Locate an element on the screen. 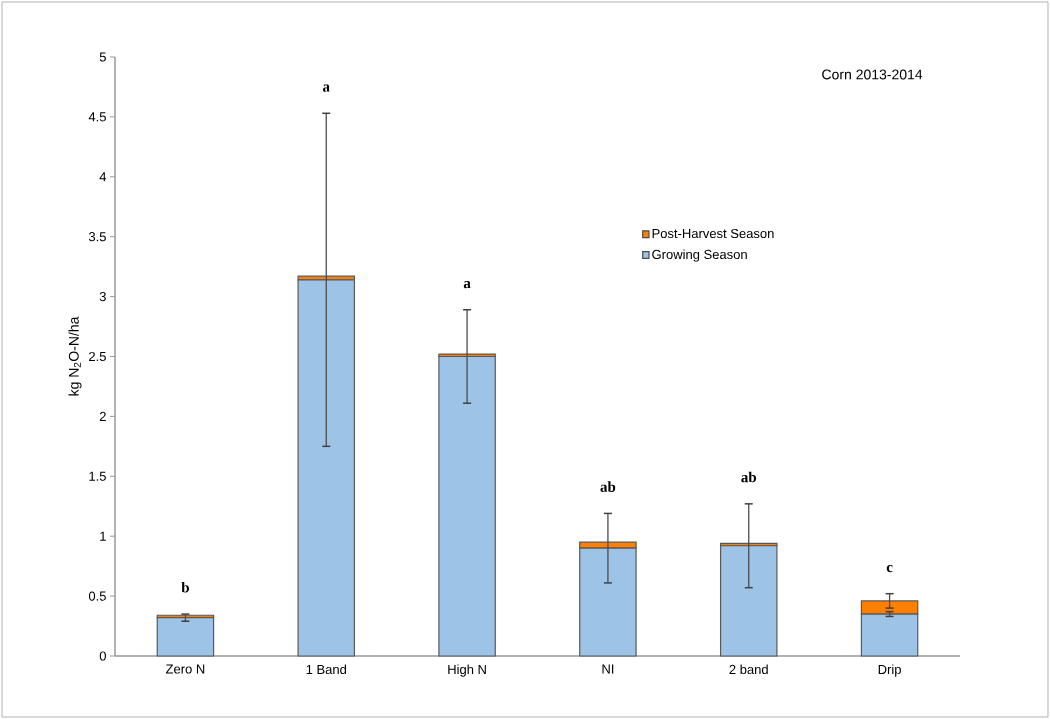 The height and width of the screenshot is (719, 1050). x-tick-label: NI is located at coordinates (608, 669).